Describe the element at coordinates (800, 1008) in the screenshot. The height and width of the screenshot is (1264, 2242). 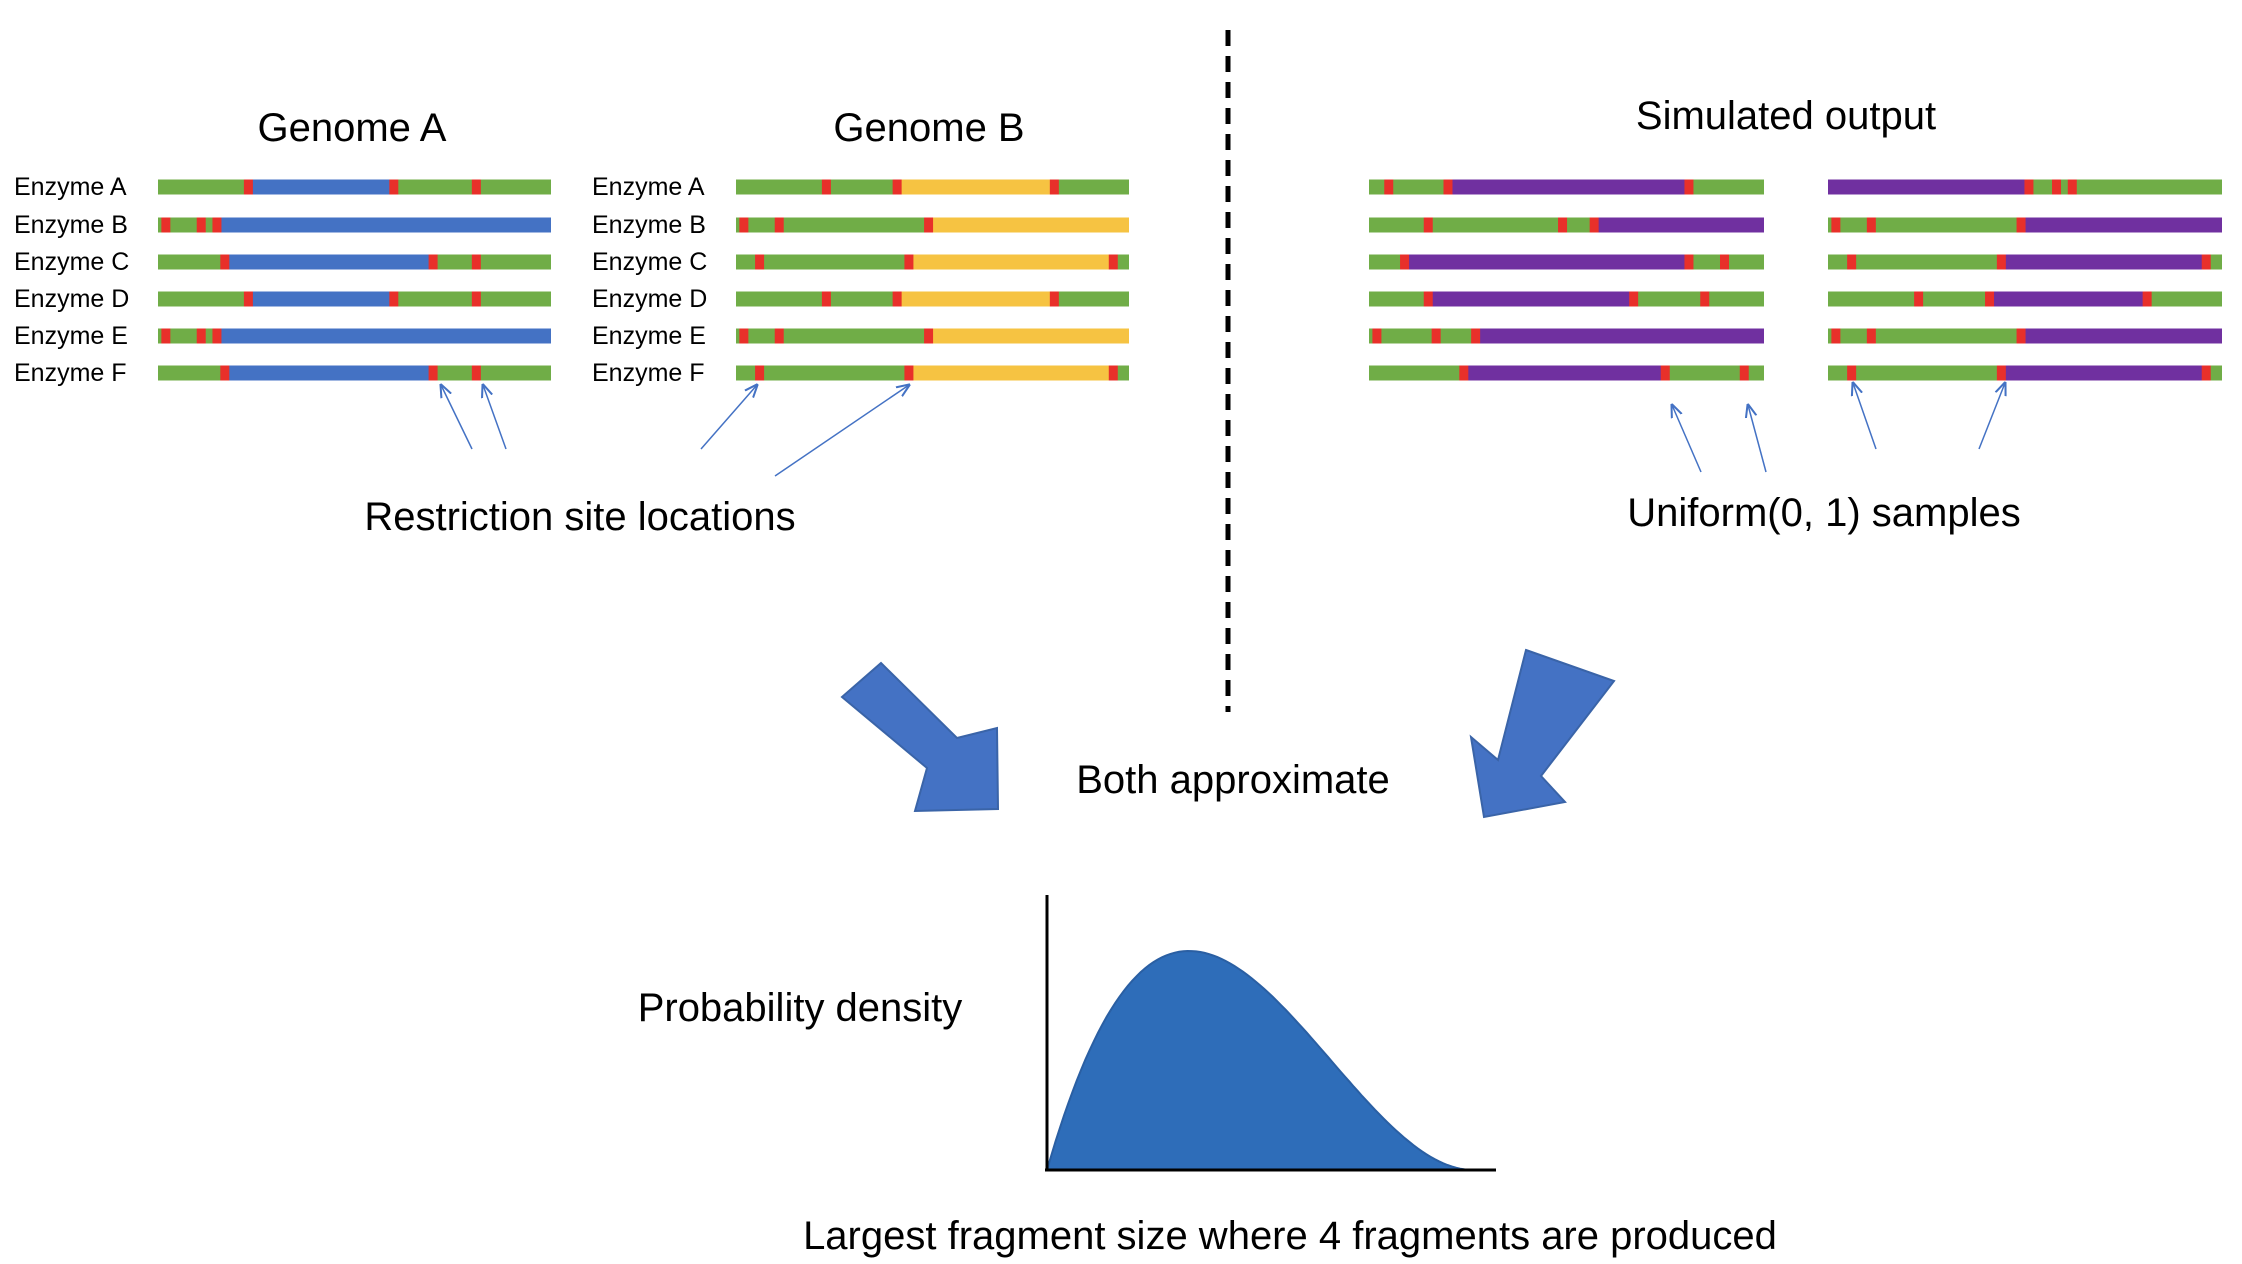
I see `y-axis-label: Probability density` at that location.